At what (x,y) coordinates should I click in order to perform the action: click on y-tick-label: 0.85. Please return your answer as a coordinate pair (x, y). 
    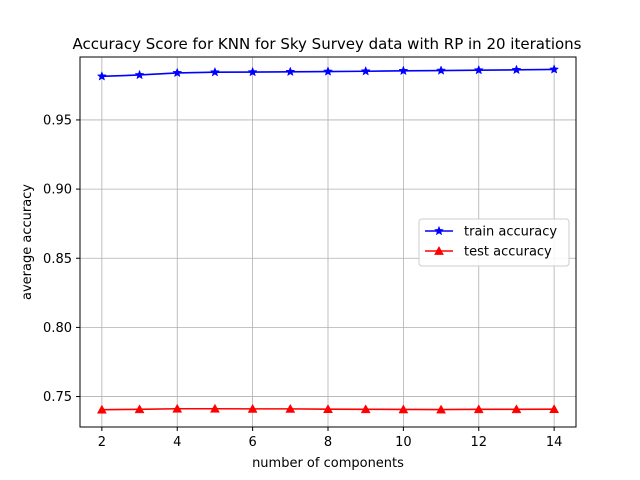
    Looking at the image, I should click on (57, 259).